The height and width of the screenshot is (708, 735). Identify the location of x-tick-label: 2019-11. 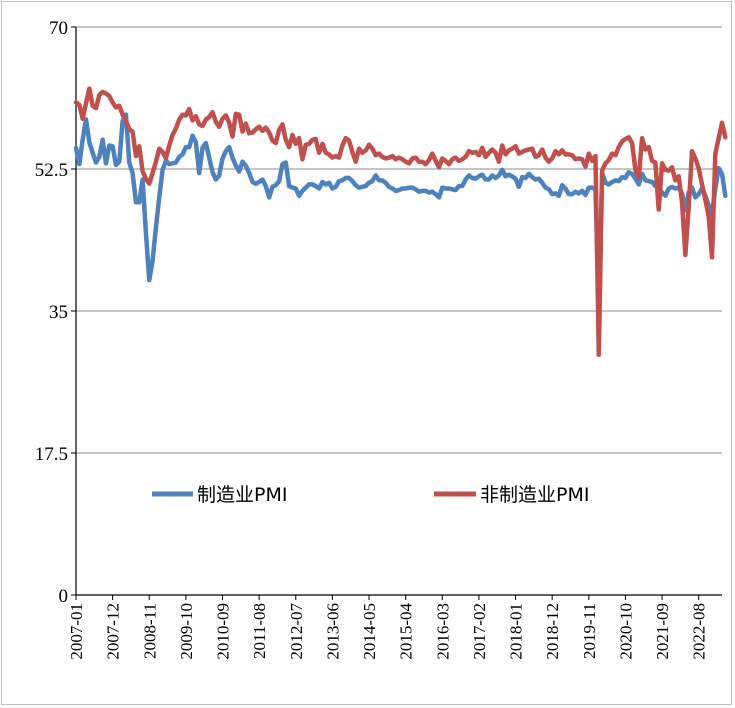
(589, 631).